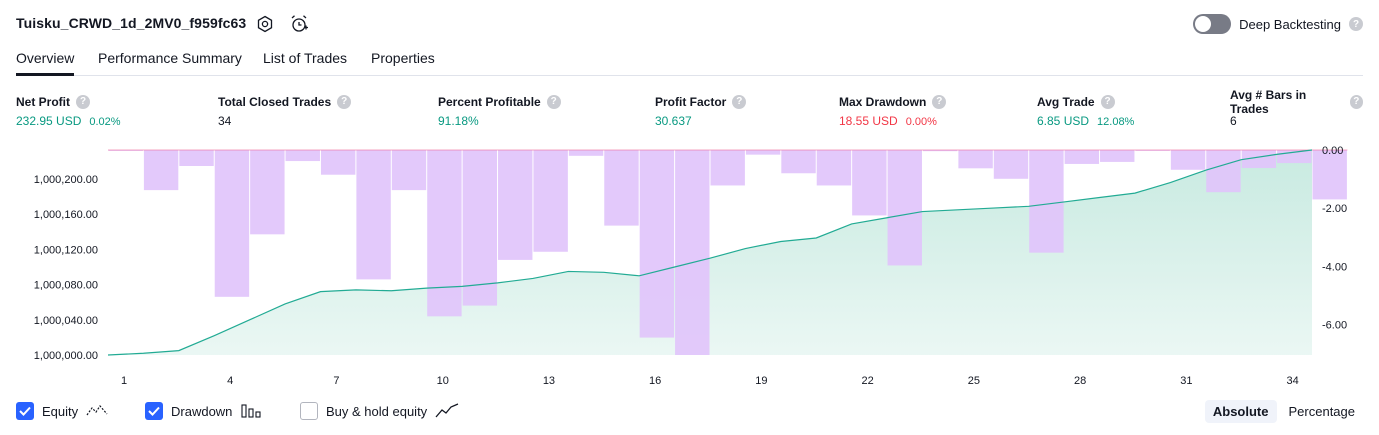  What do you see at coordinates (45, 63) in the screenshot?
I see `tab-overview: Overview` at bounding box center [45, 63].